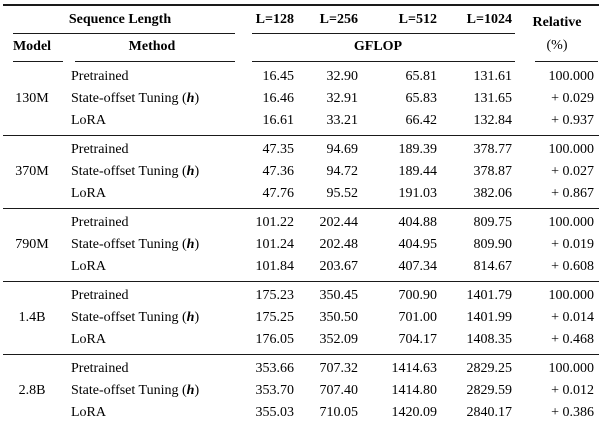 The width and height of the screenshot is (602, 427). What do you see at coordinates (32, 390) in the screenshot?
I see `model-size-label: 2.8B` at bounding box center [32, 390].